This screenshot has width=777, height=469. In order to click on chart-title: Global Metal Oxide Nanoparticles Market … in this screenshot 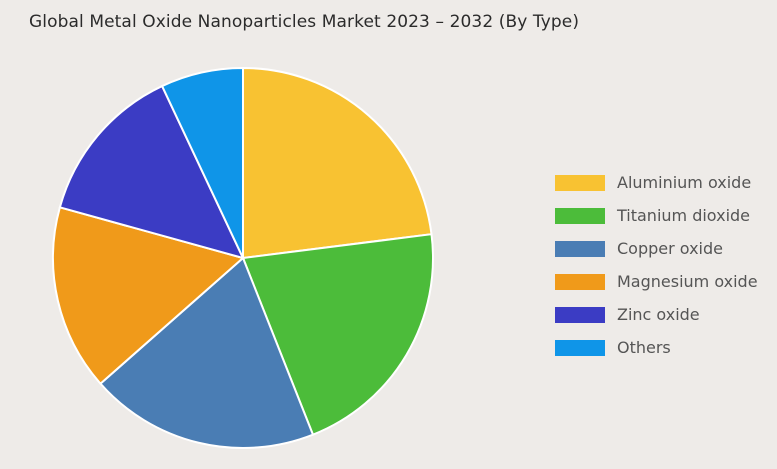, I will do `click(304, 22)`.